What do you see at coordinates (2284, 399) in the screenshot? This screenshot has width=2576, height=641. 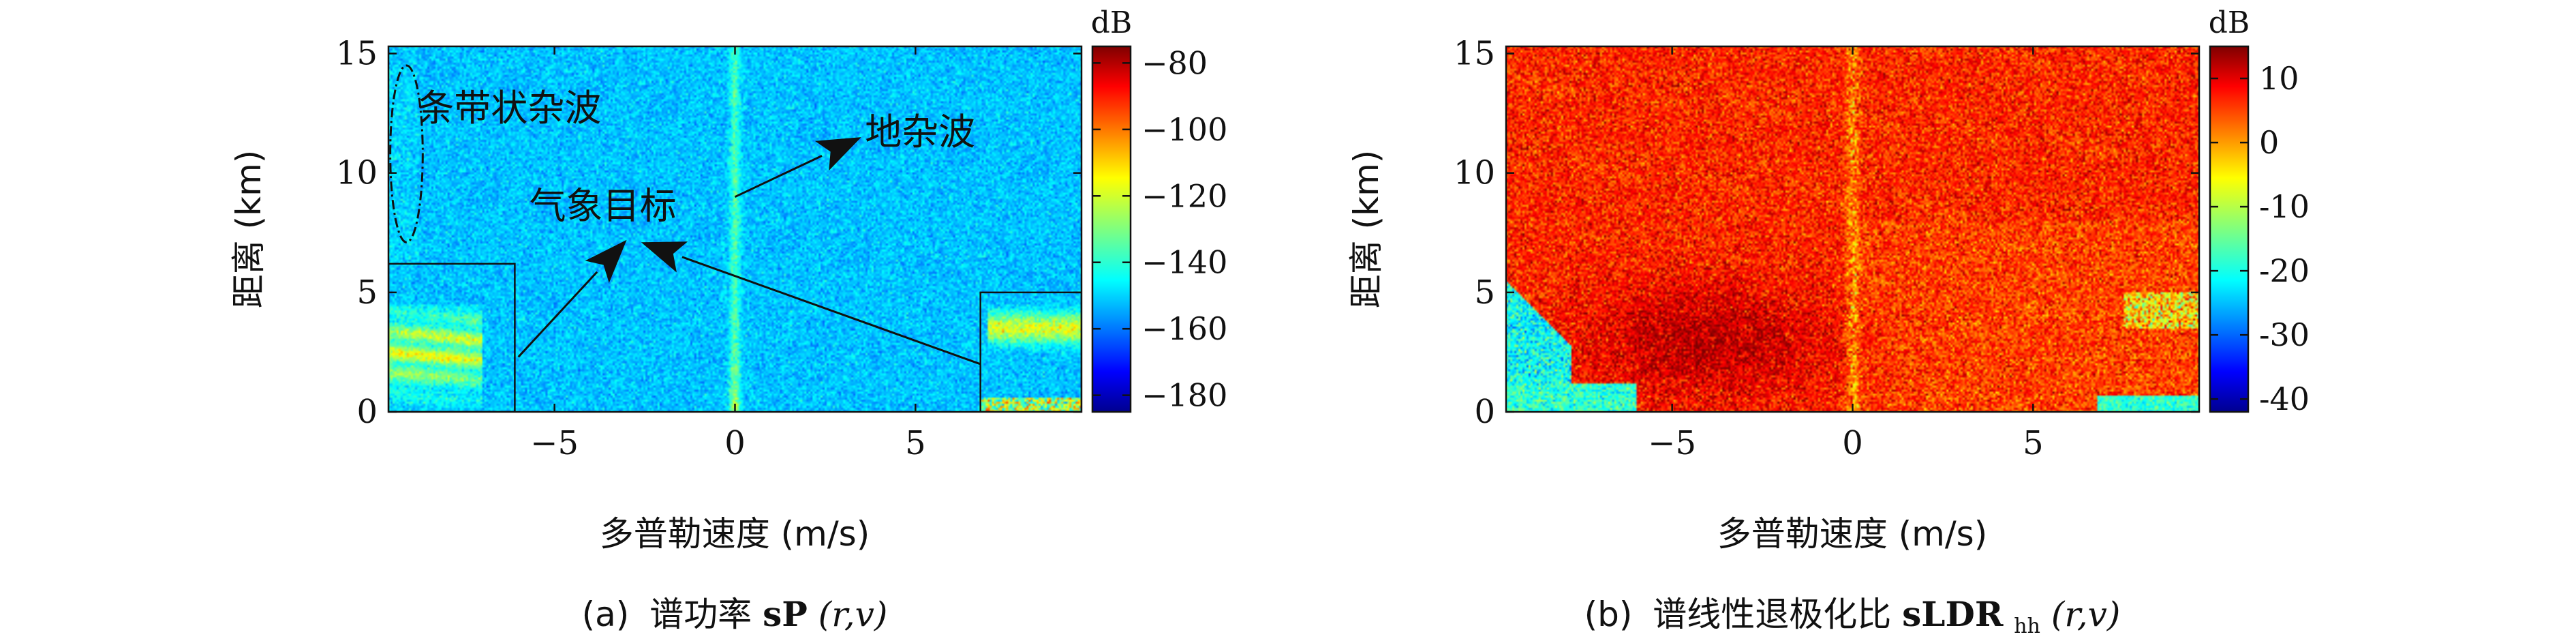 I see `colorbar-tick-label: -40` at bounding box center [2284, 399].